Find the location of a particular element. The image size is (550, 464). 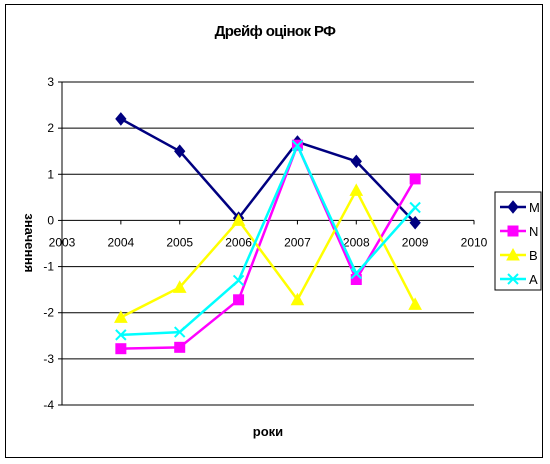

series-a-point-2005 is located at coordinates (180, 332).